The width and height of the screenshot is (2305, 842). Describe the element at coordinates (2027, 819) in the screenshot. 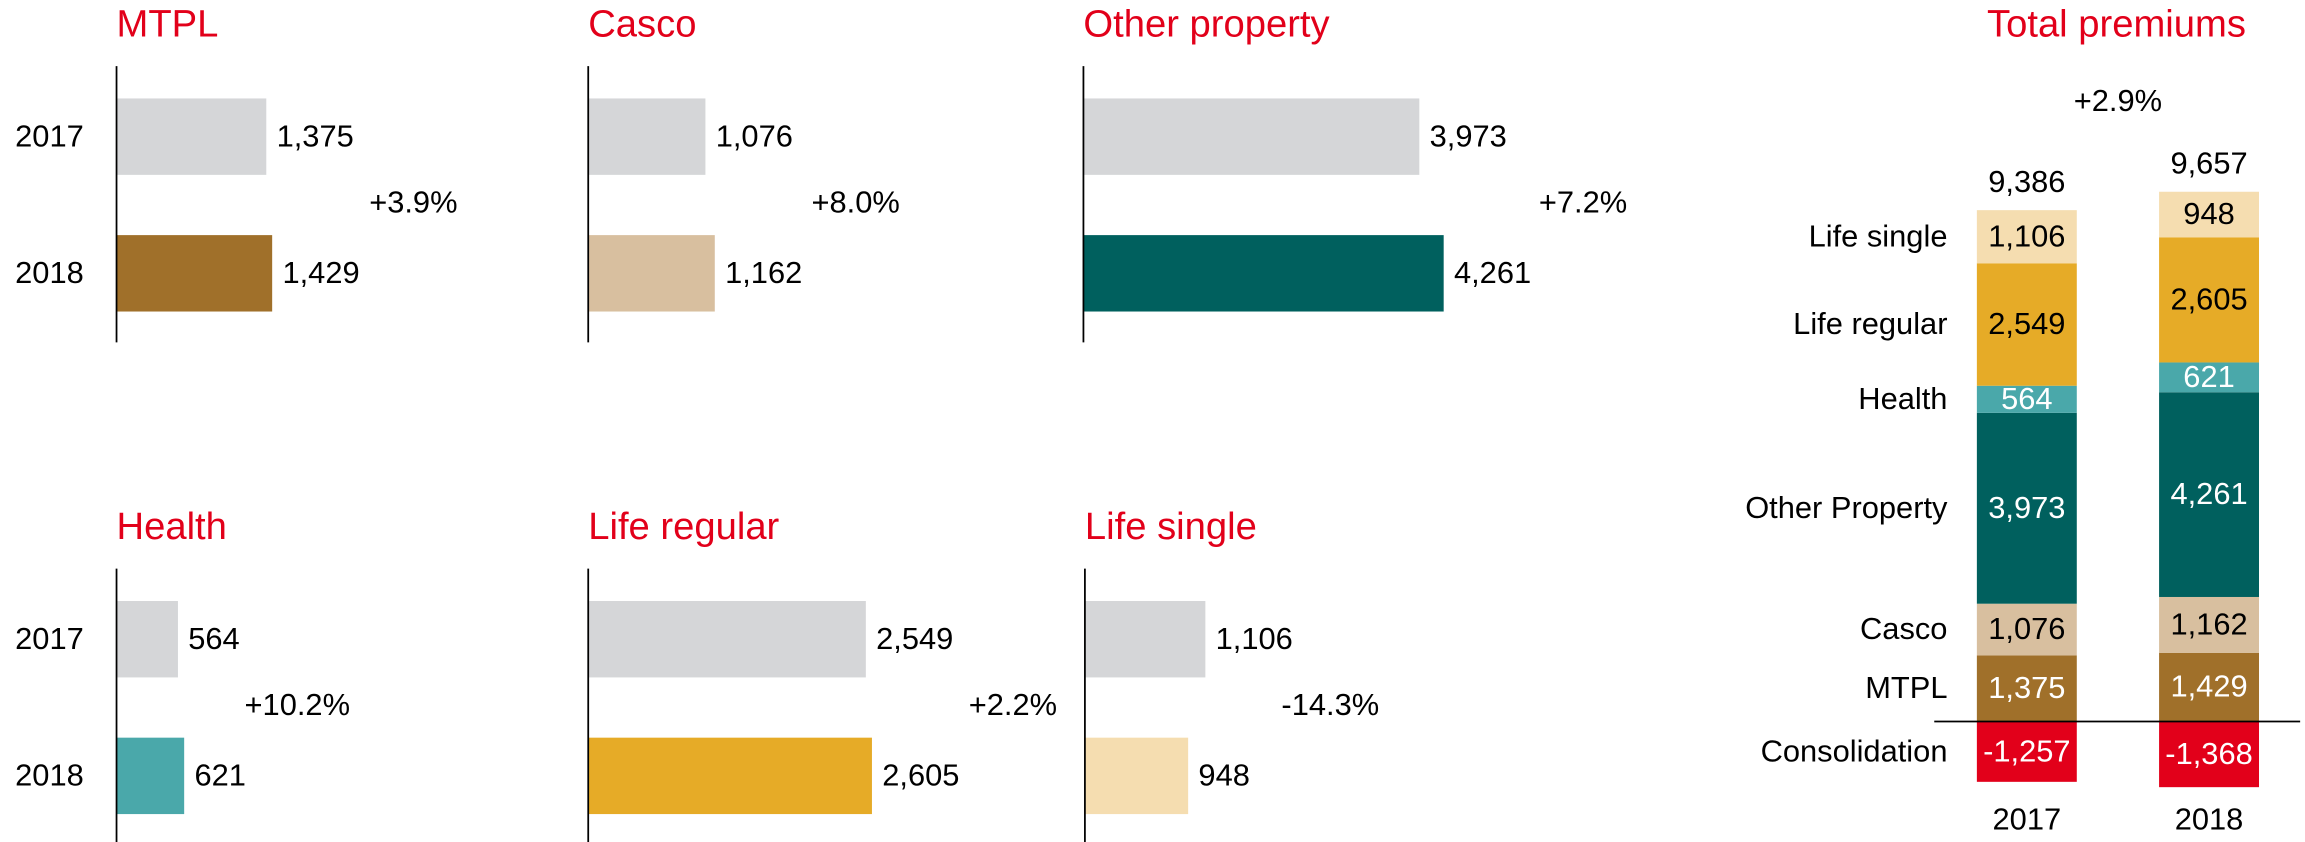

I see `x-tick-label: 2017` at that location.